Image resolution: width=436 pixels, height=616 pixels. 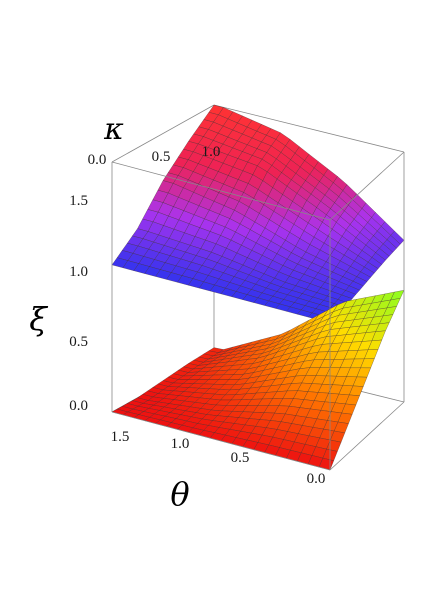 What do you see at coordinates (38, 319) in the screenshot?
I see `z-axis-label: ξ` at bounding box center [38, 319].